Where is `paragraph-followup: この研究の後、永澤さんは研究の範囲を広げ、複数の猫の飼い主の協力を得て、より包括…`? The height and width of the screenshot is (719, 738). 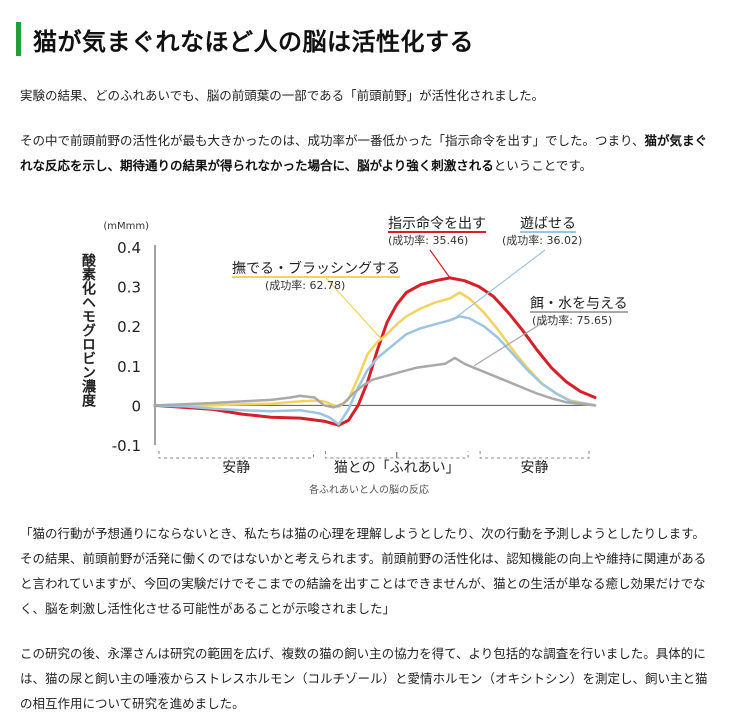 paragraph-followup: この研究の後、永澤さんは研究の範囲を広げ、複数の猫の飼い主の協力を得て、より包括… is located at coordinates (364, 678).